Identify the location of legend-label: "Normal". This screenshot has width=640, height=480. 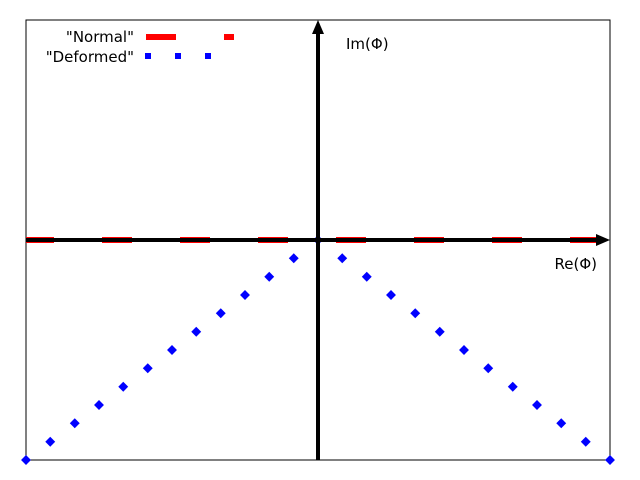
(100, 37).